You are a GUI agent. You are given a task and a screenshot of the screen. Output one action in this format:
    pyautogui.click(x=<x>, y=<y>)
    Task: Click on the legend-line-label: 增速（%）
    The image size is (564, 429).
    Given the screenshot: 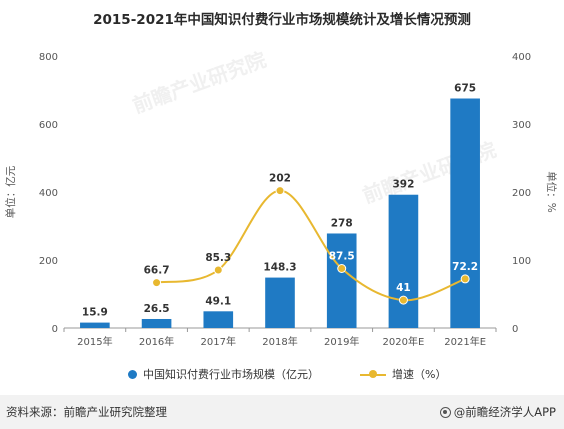 What is the action you would take?
    pyautogui.click(x=419, y=374)
    